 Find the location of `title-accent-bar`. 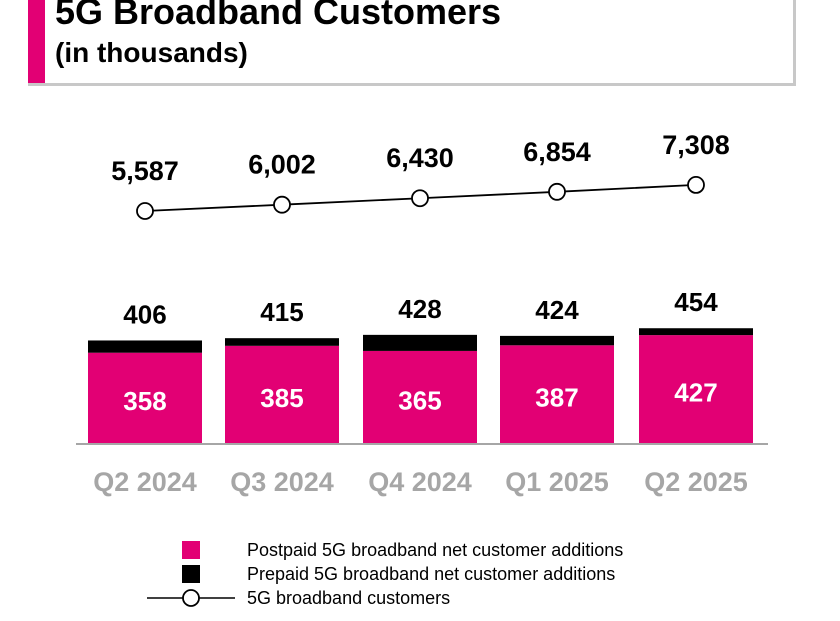

title-accent-bar is located at coordinates (36, 41).